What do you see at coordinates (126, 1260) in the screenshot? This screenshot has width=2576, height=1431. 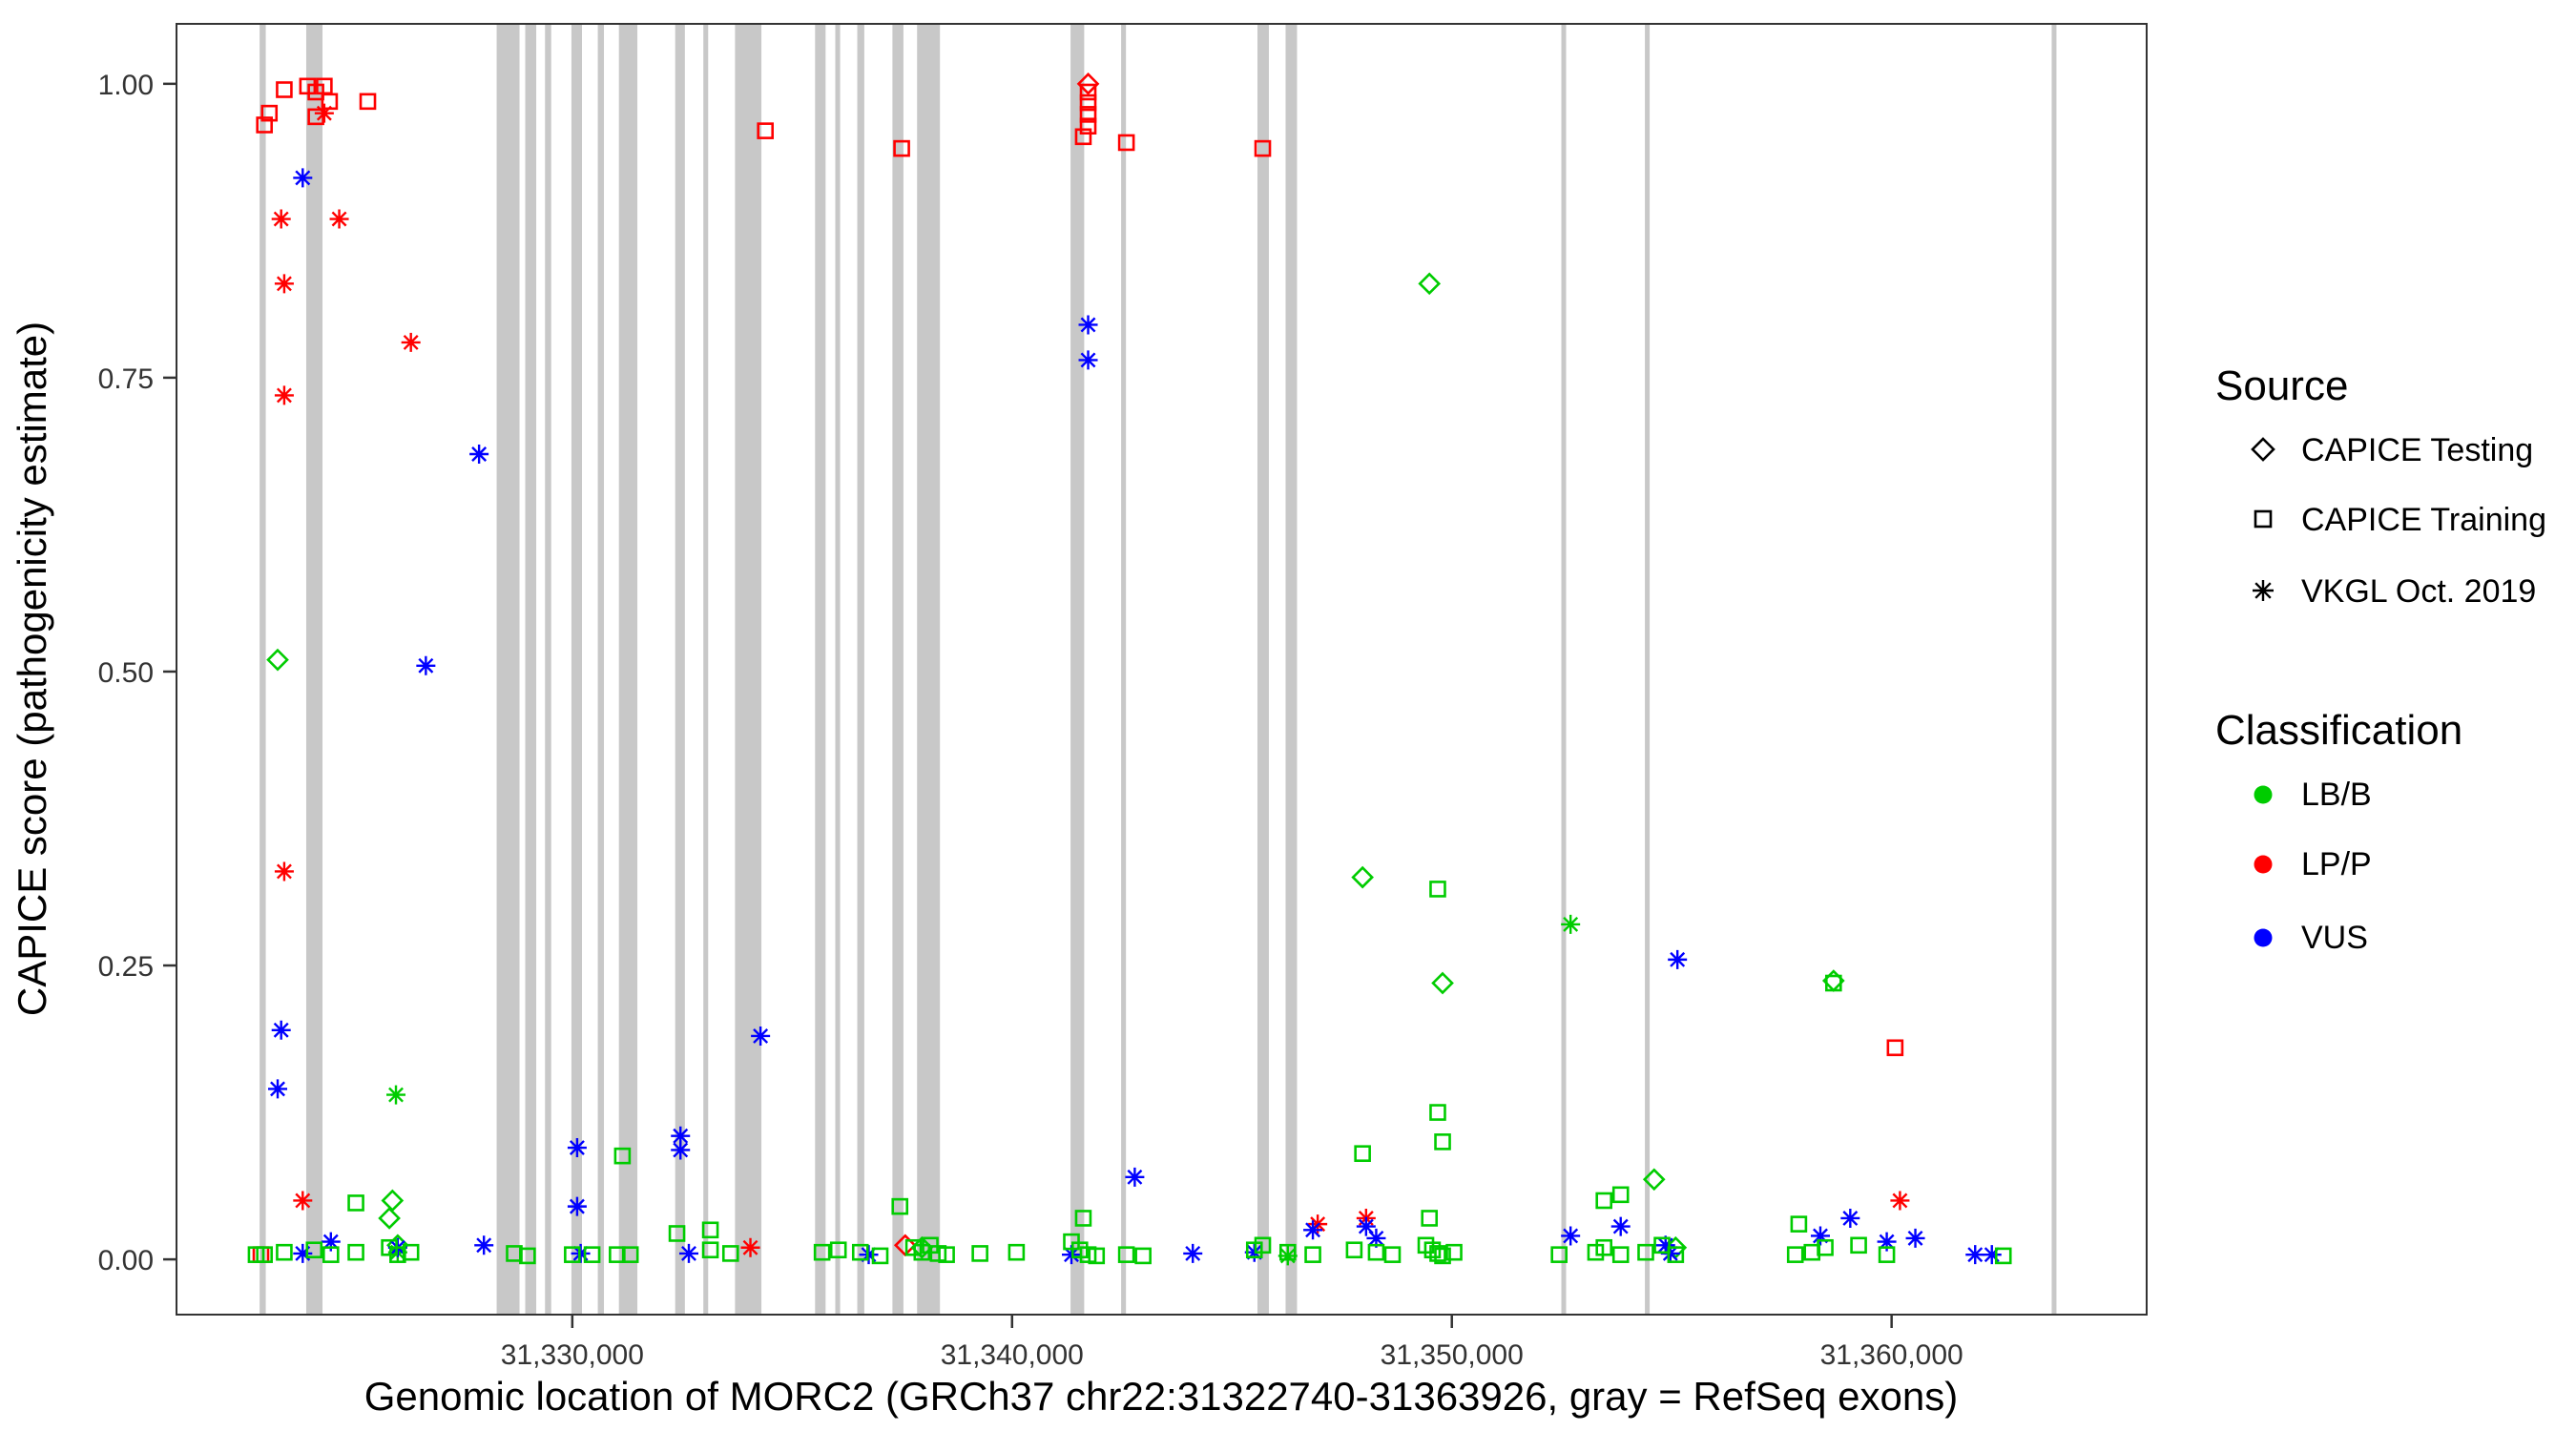 I see `y-axis-tick-label: 0.00` at bounding box center [126, 1260].